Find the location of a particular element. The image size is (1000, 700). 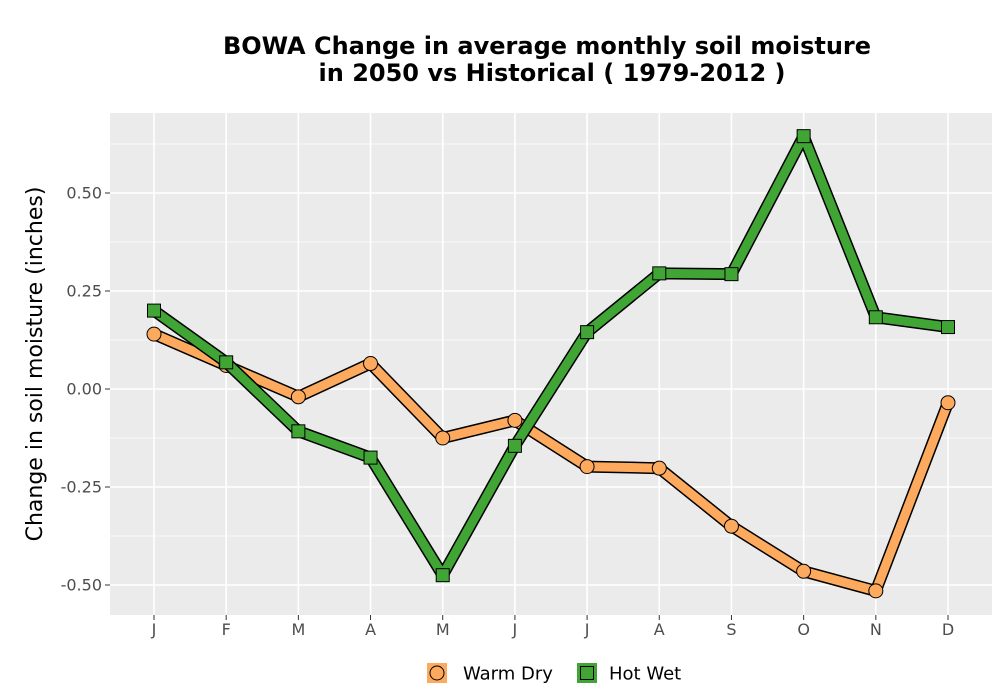

y-tick-label: 0.00 is located at coordinates (84, 389).